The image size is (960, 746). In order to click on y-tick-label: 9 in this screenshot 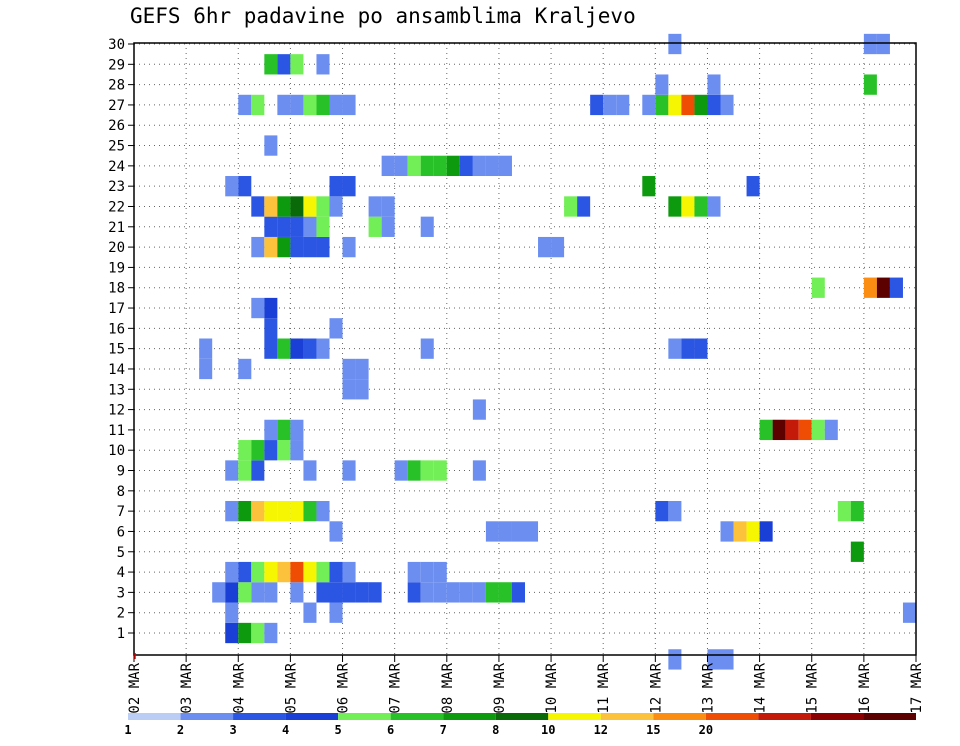, I will do `click(121, 472)`.